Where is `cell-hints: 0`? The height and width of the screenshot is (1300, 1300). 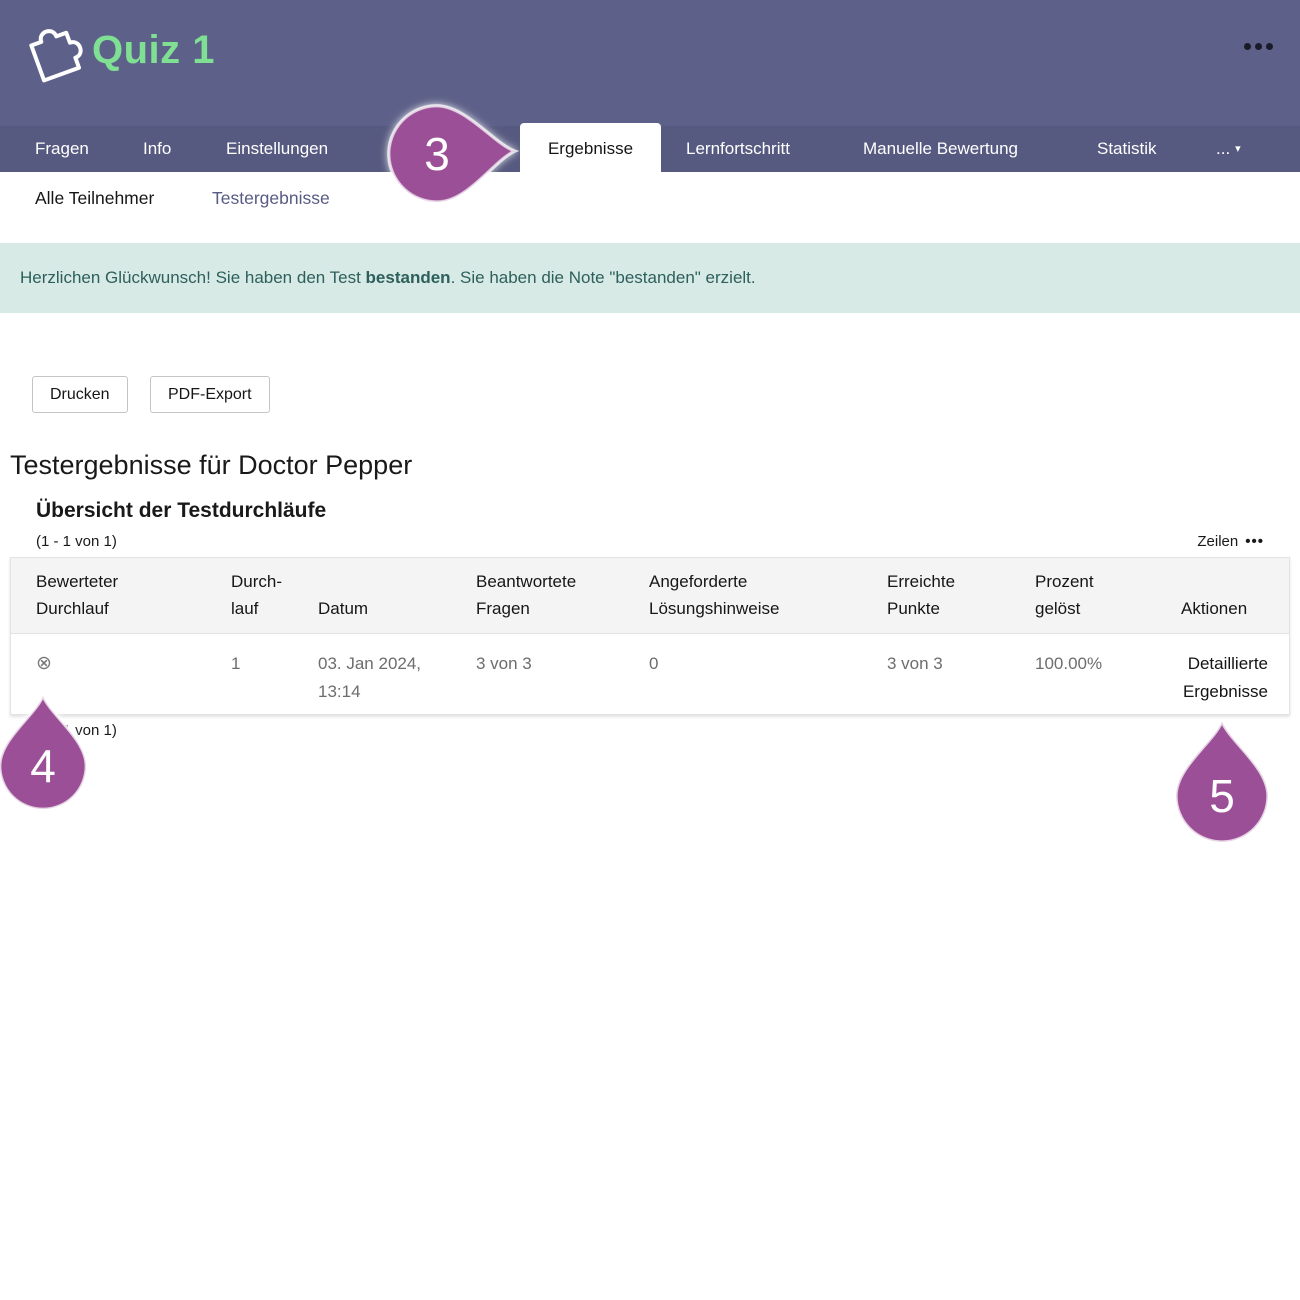 cell-hints: 0 is located at coordinates (654, 663).